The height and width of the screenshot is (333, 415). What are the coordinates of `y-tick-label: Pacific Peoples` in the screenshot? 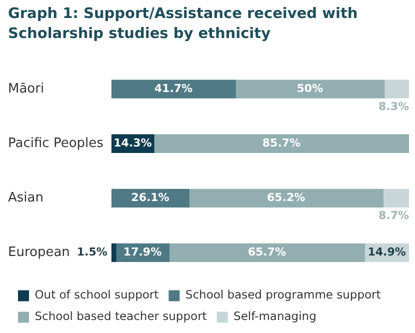 It's located at (56, 143).